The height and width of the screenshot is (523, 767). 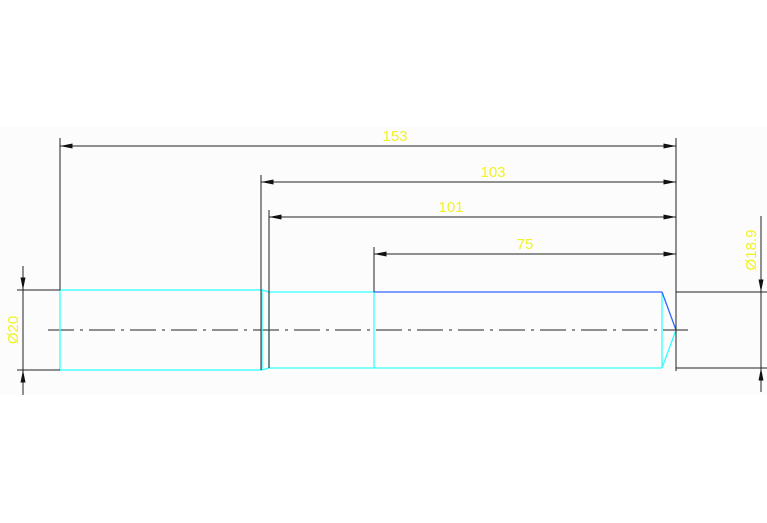 What do you see at coordinates (394, 136) in the screenshot?
I see `dim-text-153: 153` at bounding box center [394, 136].